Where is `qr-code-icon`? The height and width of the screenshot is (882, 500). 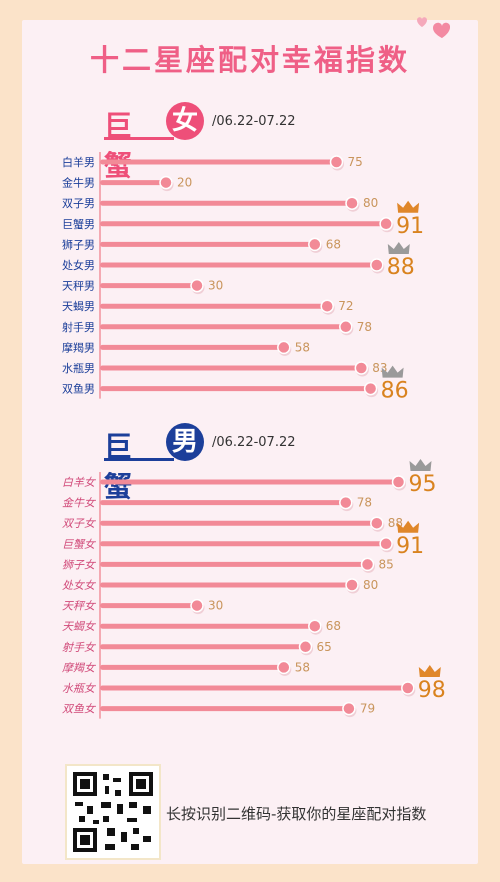 qr-code-icon is located at coordinates (113, 812).